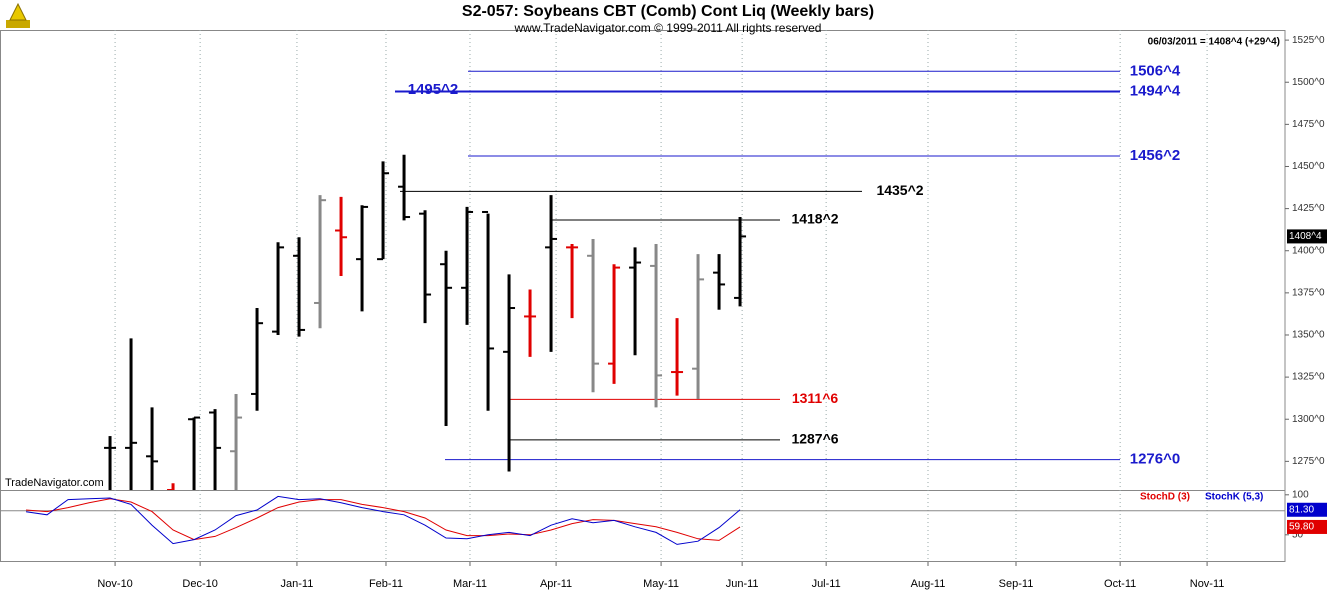 The image size is (1336, 594). I want to click on y-tick-label: 1450^0, so click(1308, 166).